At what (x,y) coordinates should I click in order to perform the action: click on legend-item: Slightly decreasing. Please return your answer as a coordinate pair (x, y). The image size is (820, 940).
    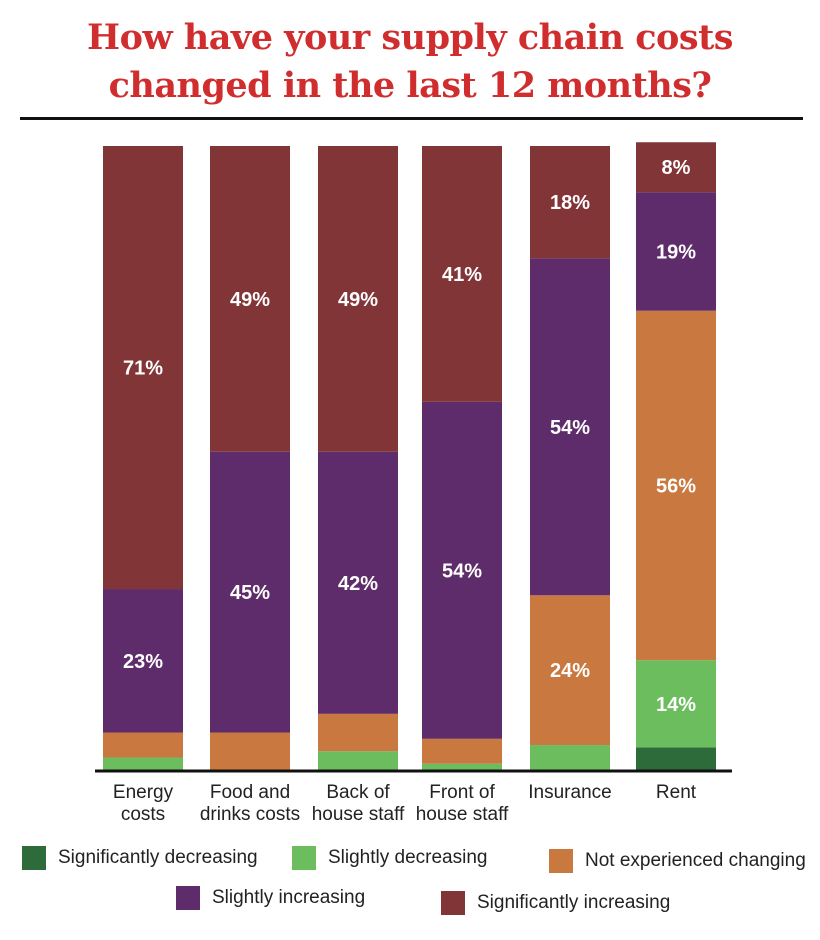
    Looking at the image, I should click on (389, 858).